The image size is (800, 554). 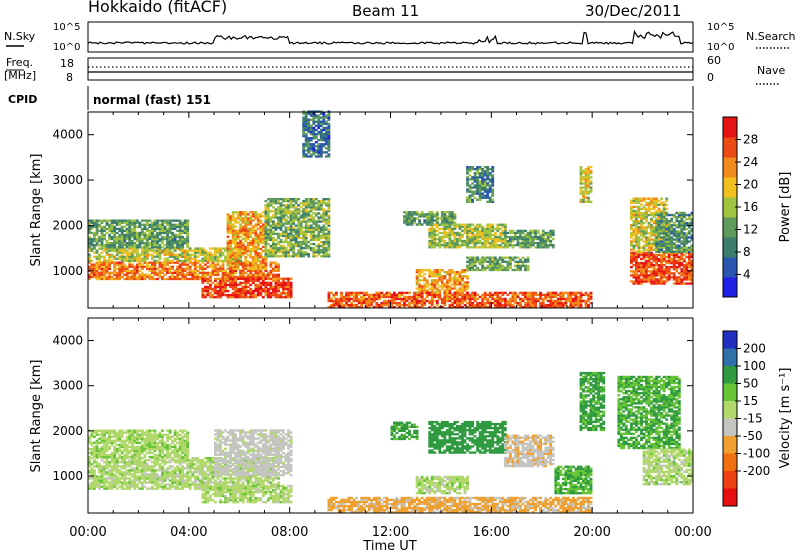 What do you see at coordinates (66, 27) in the screenshot?
I see `nsky-tick-high: 10^5` at bounding box center [66, 27].